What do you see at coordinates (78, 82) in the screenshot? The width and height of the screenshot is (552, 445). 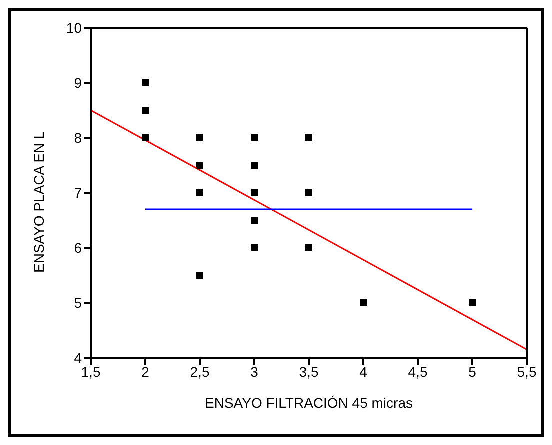 I see `y-tick-label: 9` at bounding box center [78, 82].